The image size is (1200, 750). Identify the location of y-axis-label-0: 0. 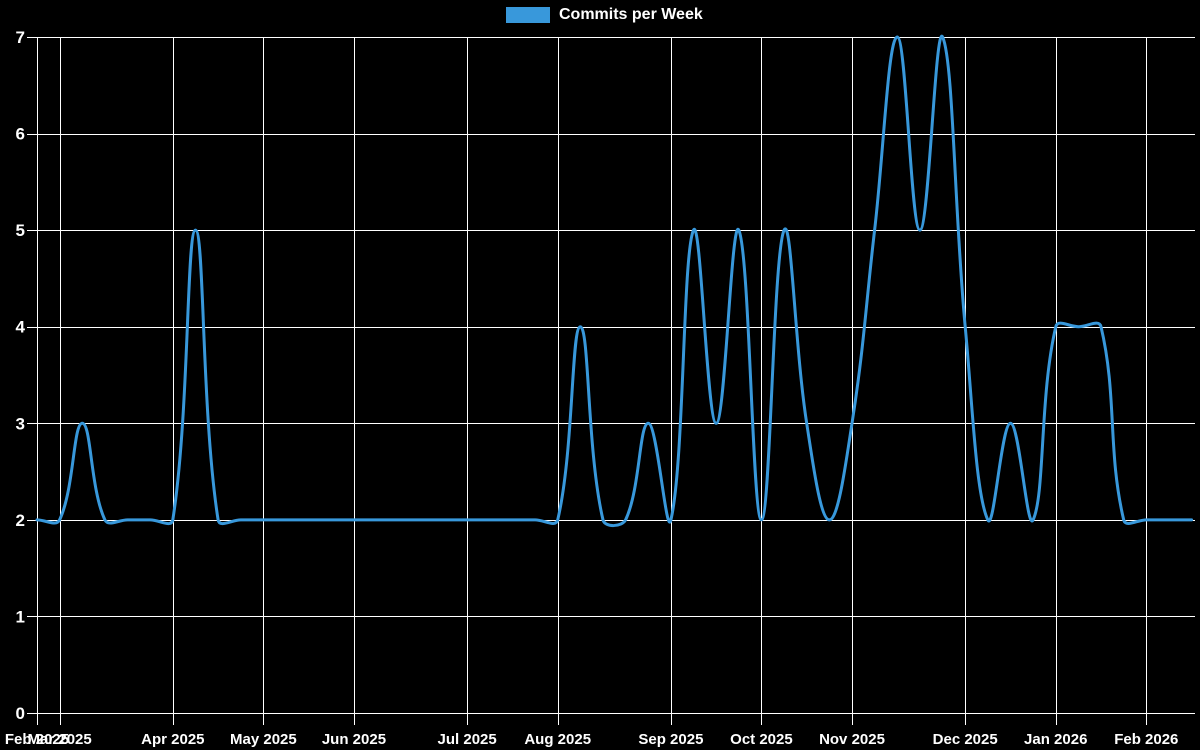
(20, 713).